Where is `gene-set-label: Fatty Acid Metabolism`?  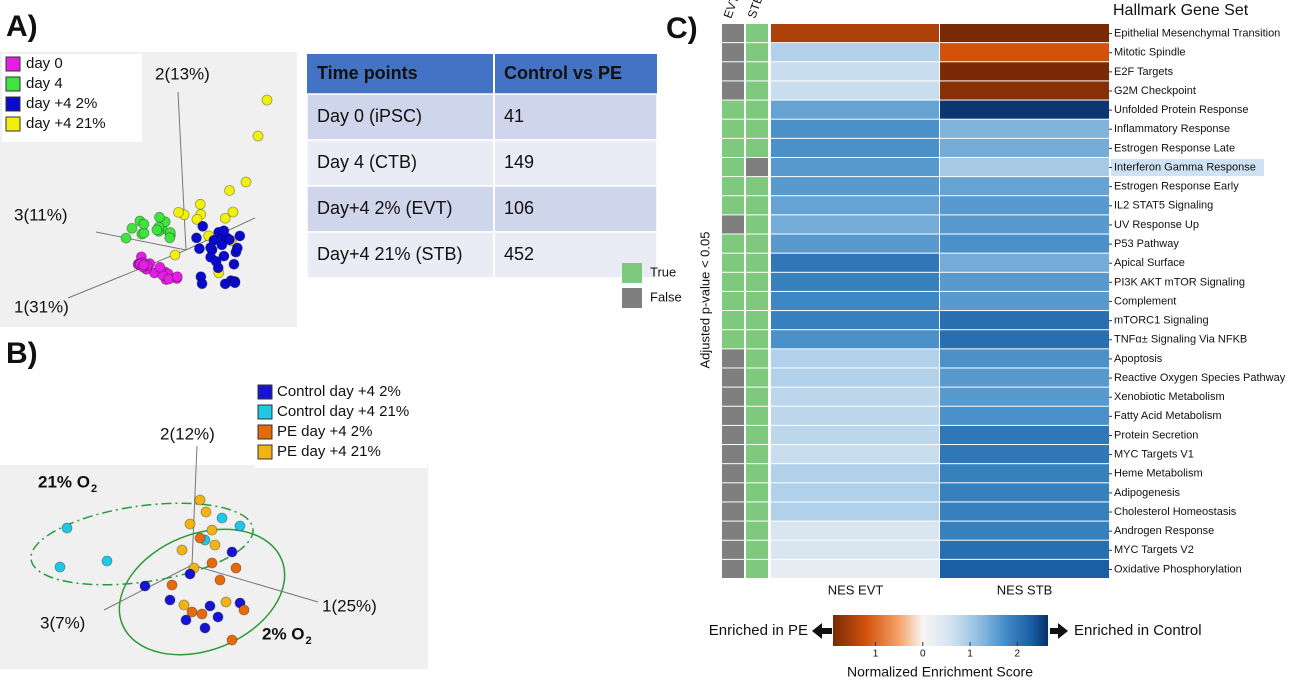 gene-set-label: Fatty Acid Metabolism is located at coordinates (1168, 416).